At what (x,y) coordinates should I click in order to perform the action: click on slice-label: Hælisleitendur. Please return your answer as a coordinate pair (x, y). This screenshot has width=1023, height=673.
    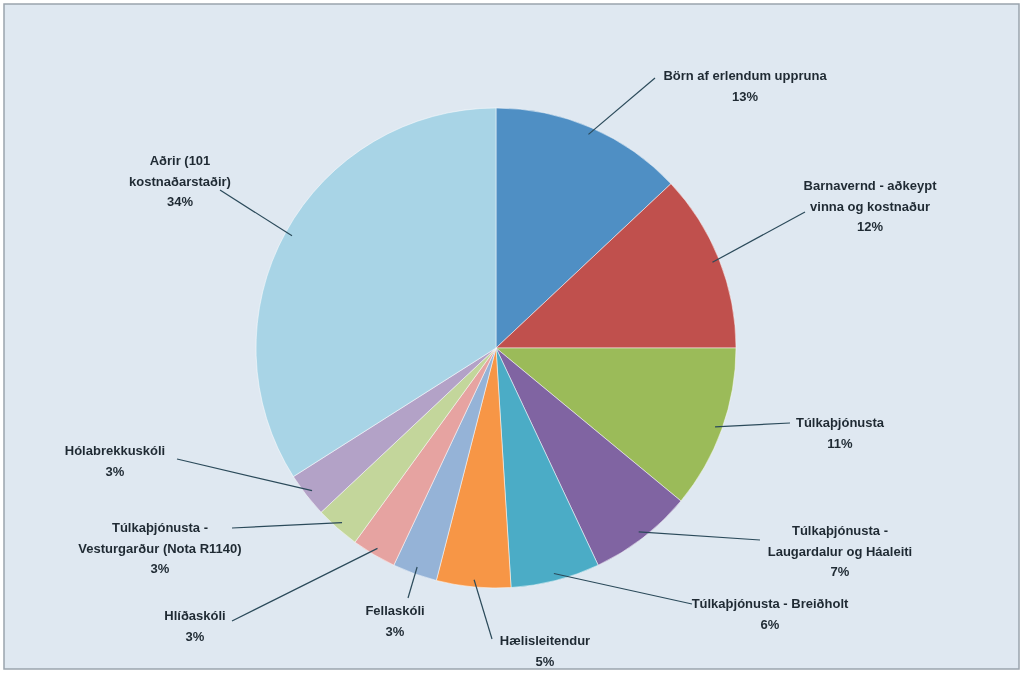
    Looking at the image, I should click on (545, 640).